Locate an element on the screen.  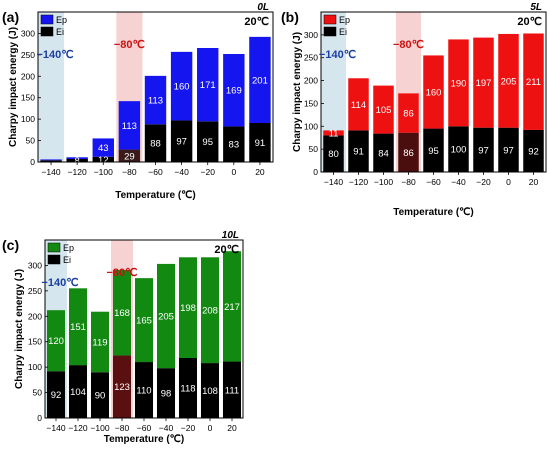
data-label-ep-1: 114 is located at coordinates (358, 105).